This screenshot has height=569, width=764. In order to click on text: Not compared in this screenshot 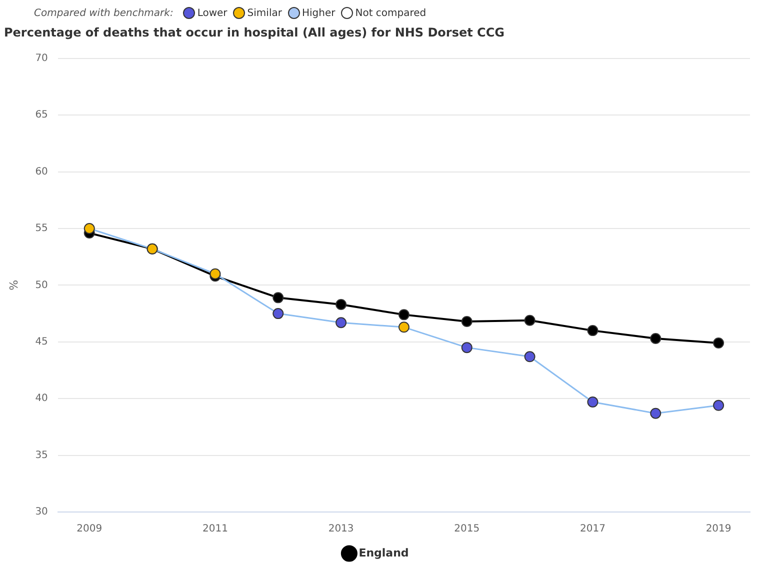, I will do `click(390, 13)`.